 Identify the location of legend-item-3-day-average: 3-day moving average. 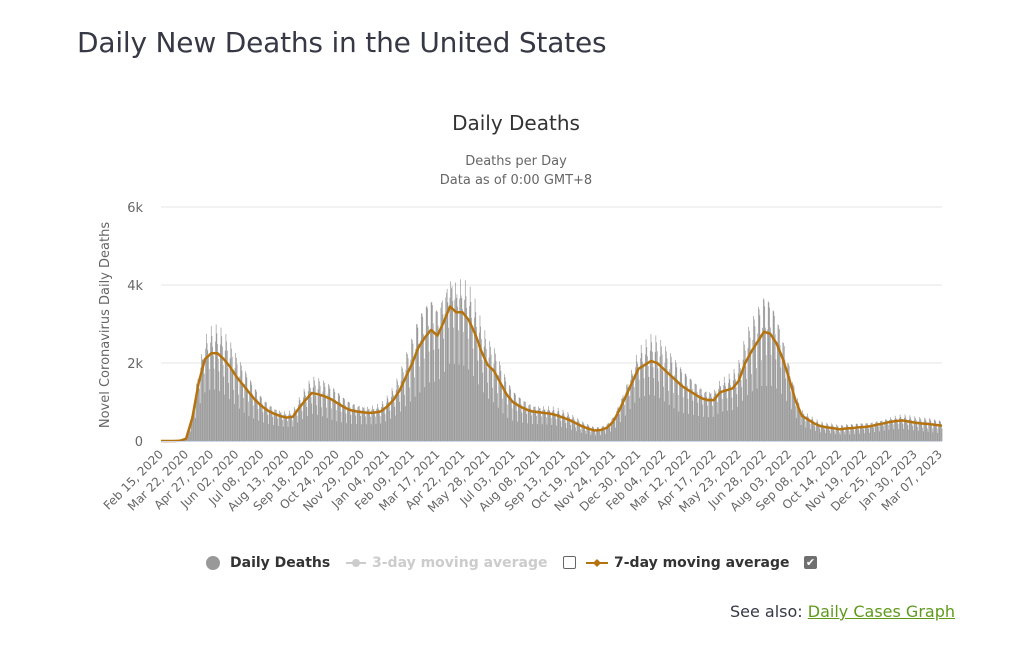
(446, 563).